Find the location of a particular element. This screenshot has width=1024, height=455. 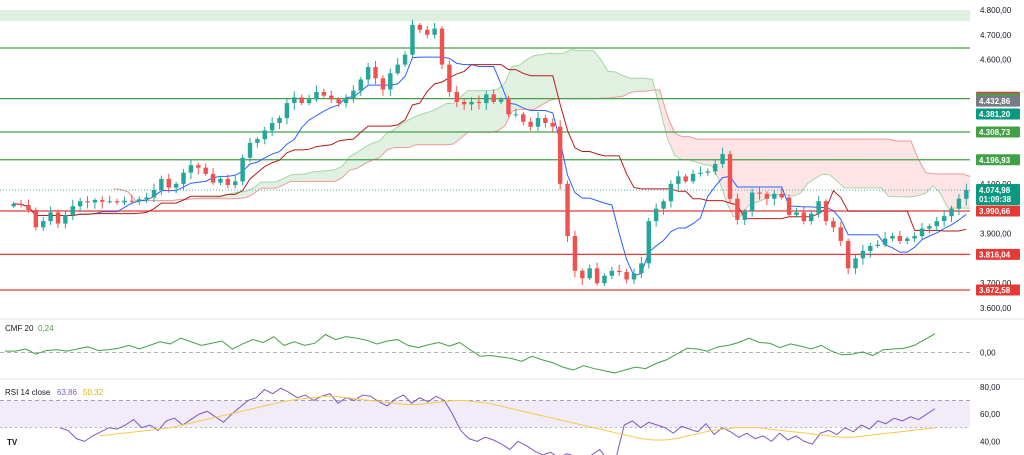

rsi-line is located at coordinates (497, 421).